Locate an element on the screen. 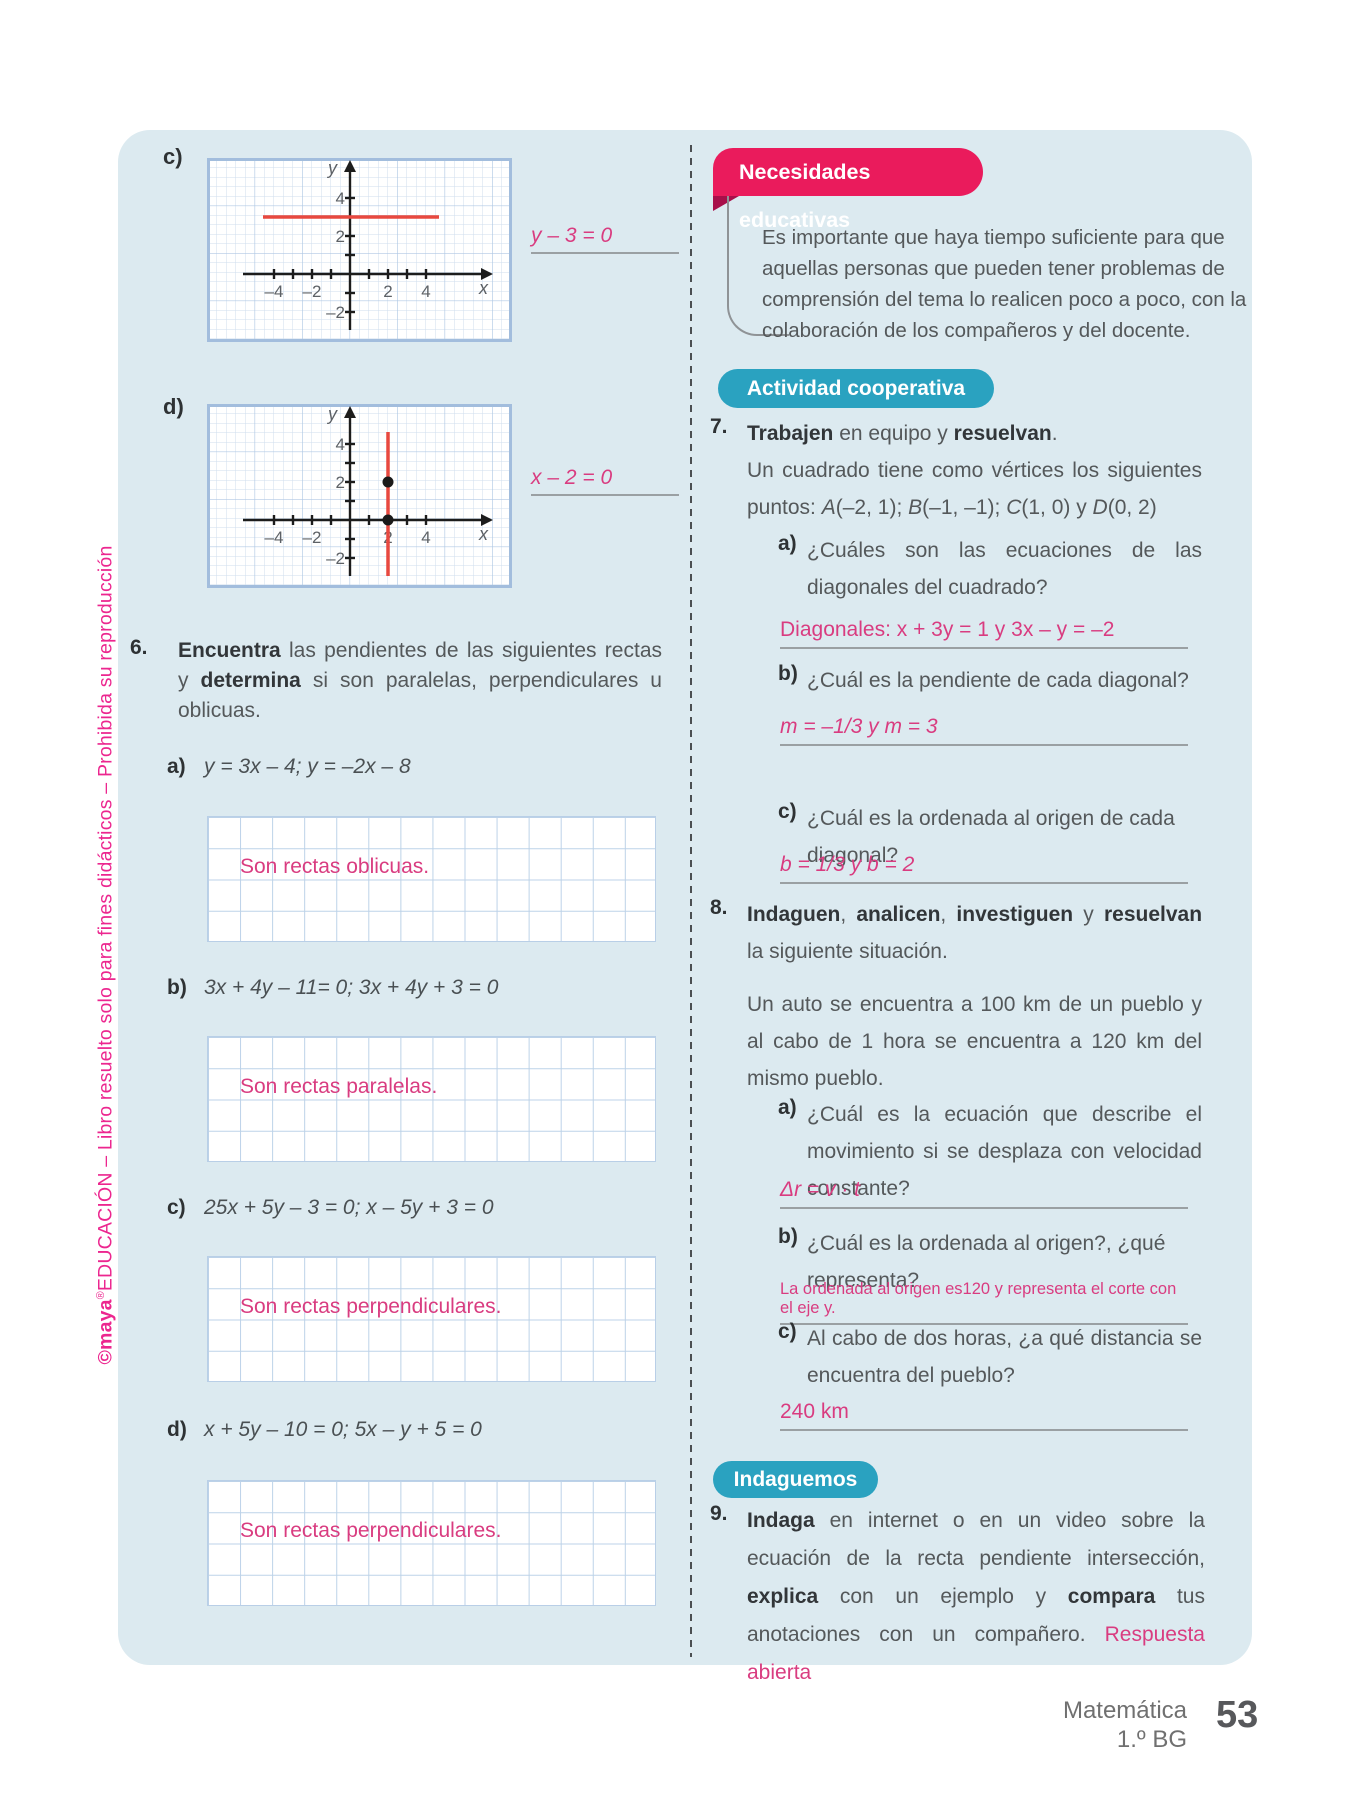 This screenshot has height=1800, width=1350. item-6c-letter: c) is located at coordinates (176, 1207).